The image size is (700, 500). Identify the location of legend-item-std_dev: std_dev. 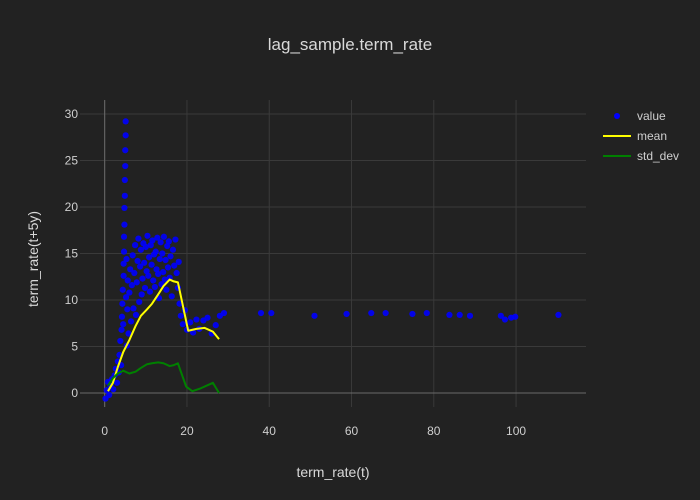
(641, 156).